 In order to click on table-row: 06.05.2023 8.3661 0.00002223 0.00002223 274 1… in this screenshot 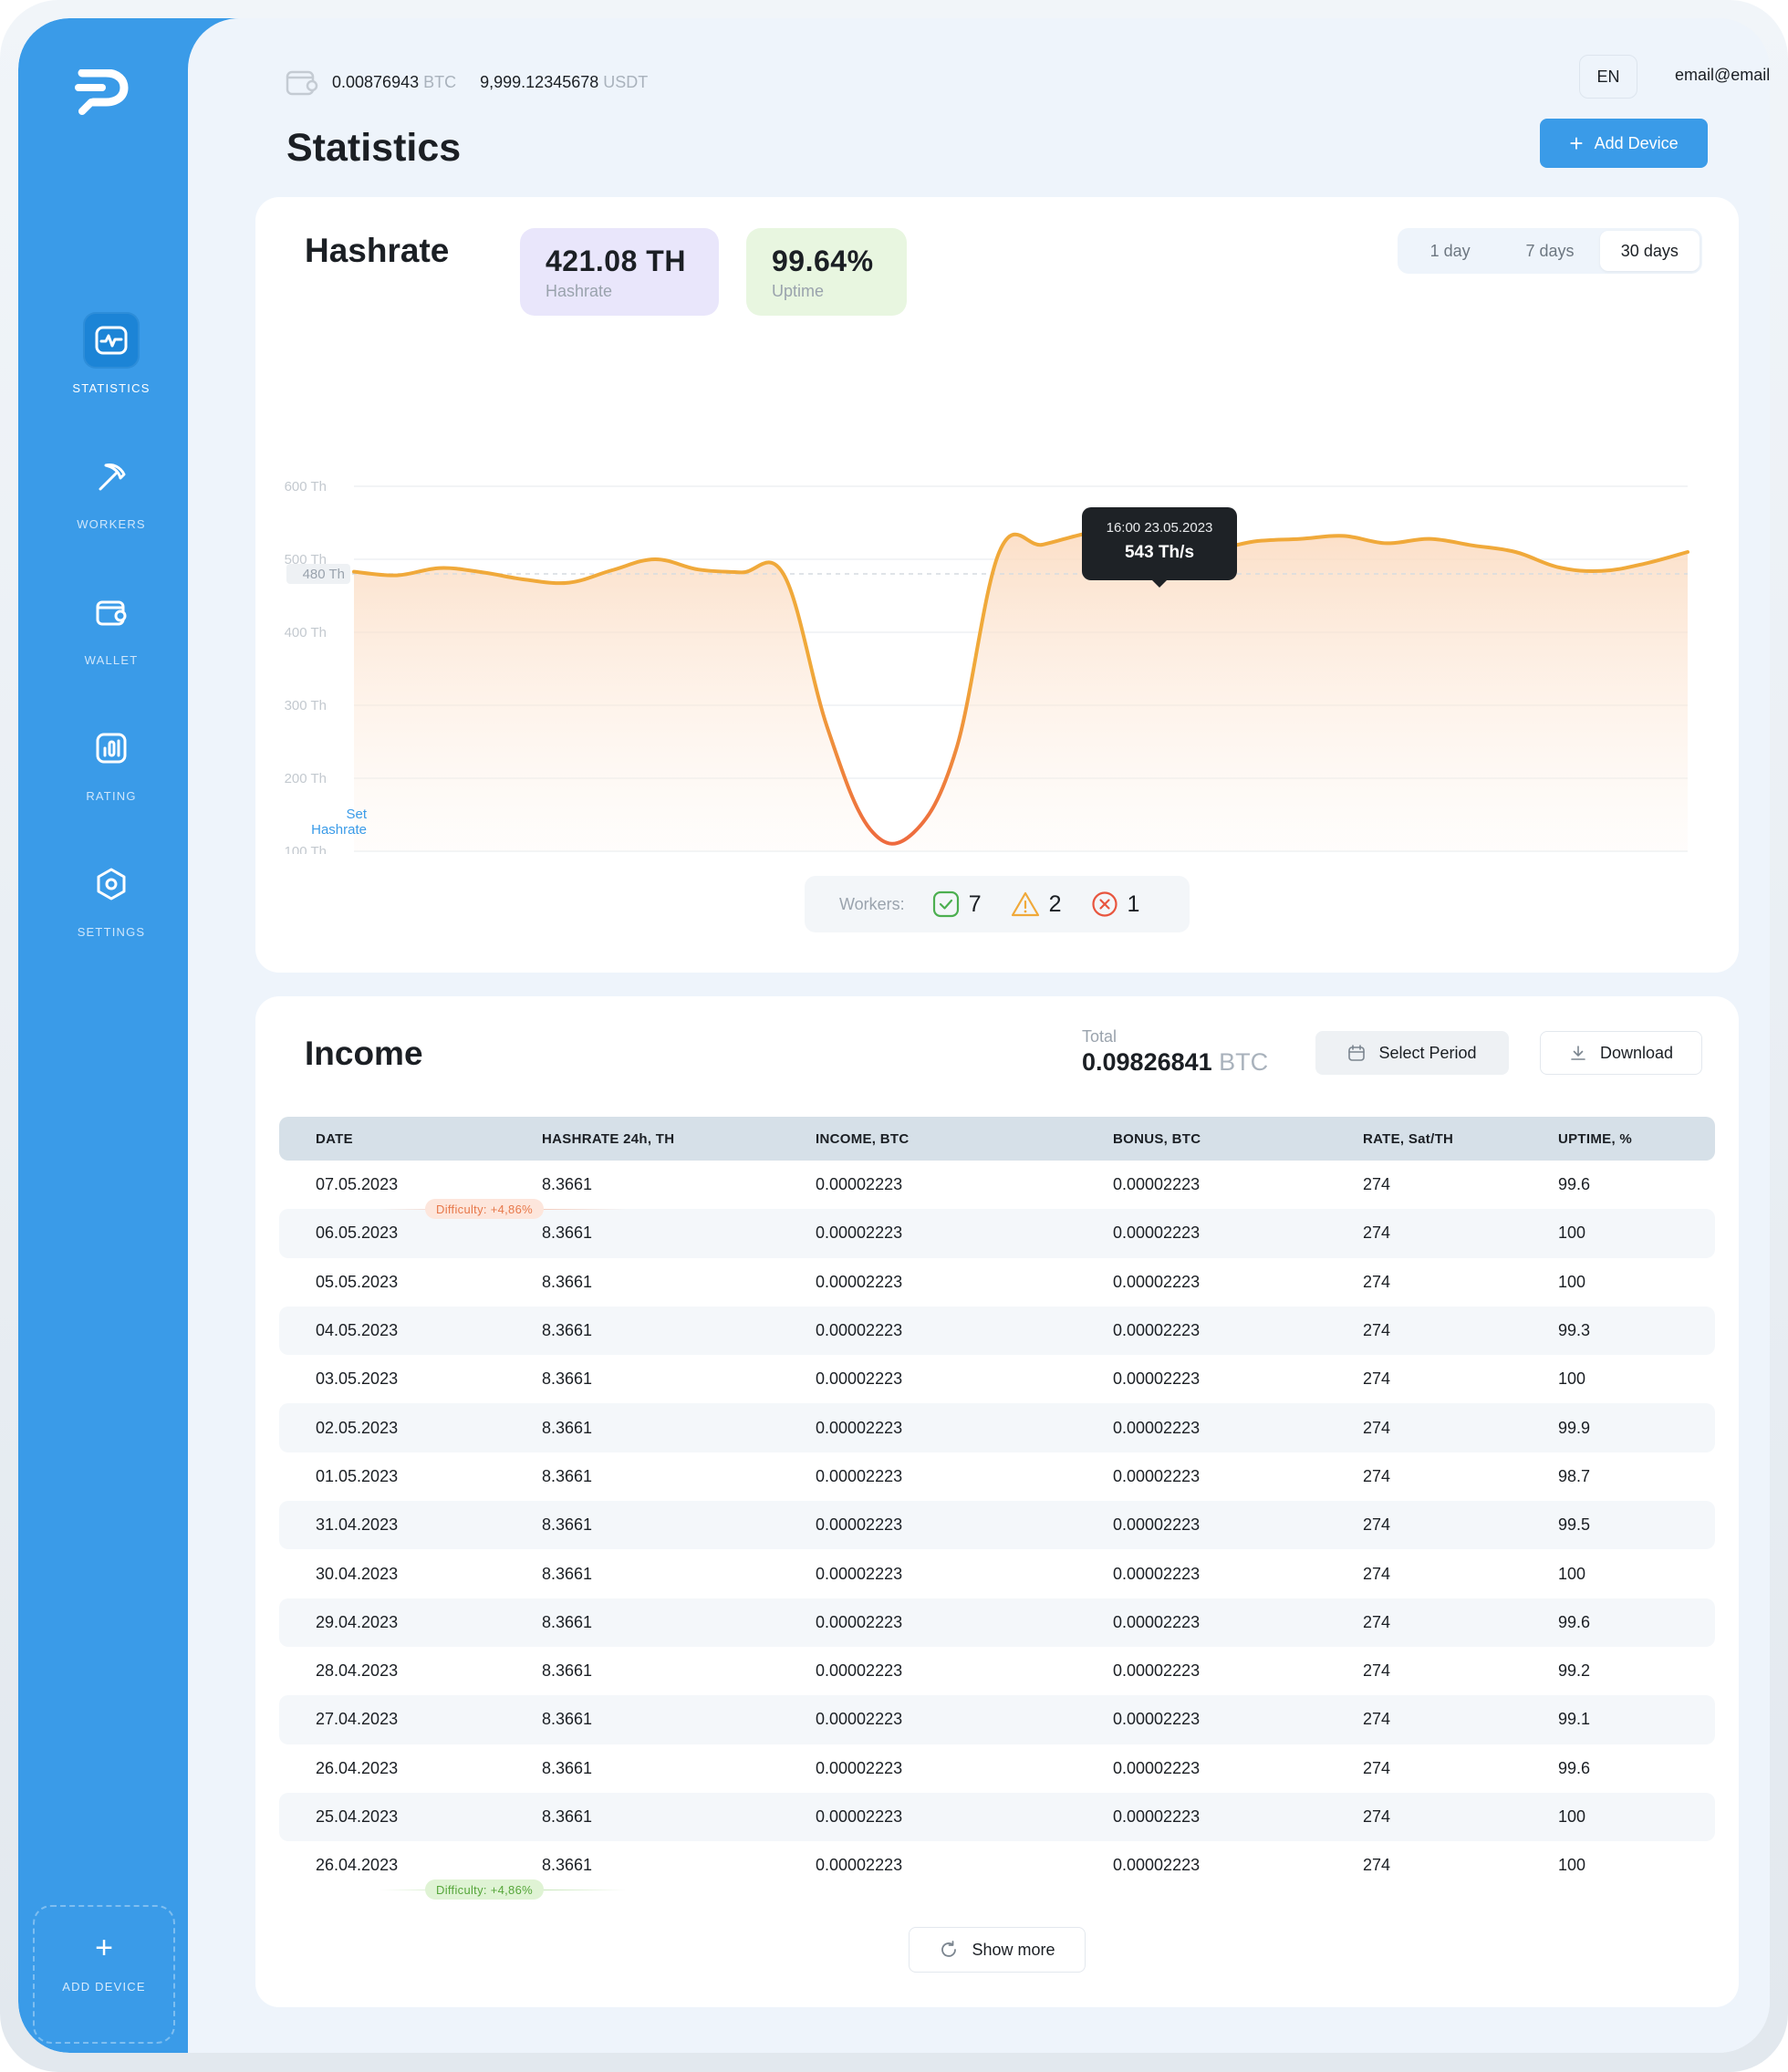, I will do `click(997, 1228)`.